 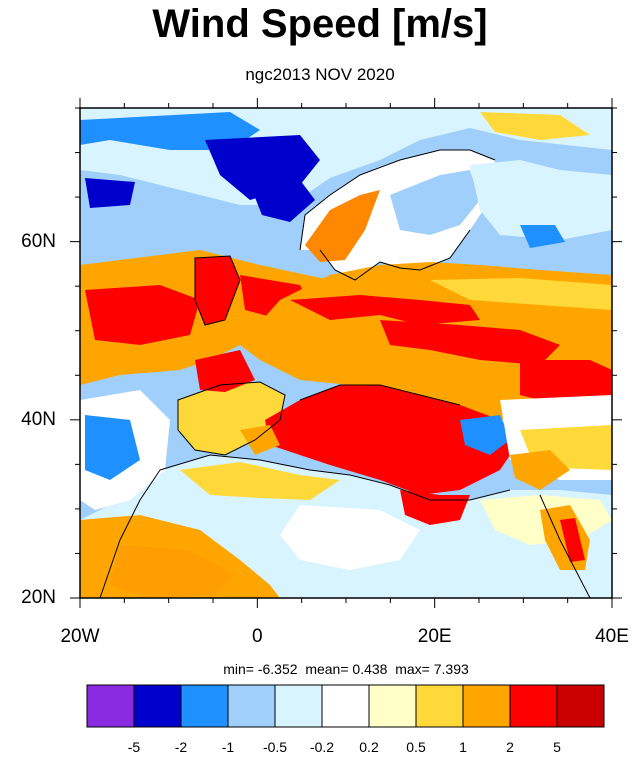 I want to click on colorbar-tick-label: -0.5, so click(x=275, y=747).